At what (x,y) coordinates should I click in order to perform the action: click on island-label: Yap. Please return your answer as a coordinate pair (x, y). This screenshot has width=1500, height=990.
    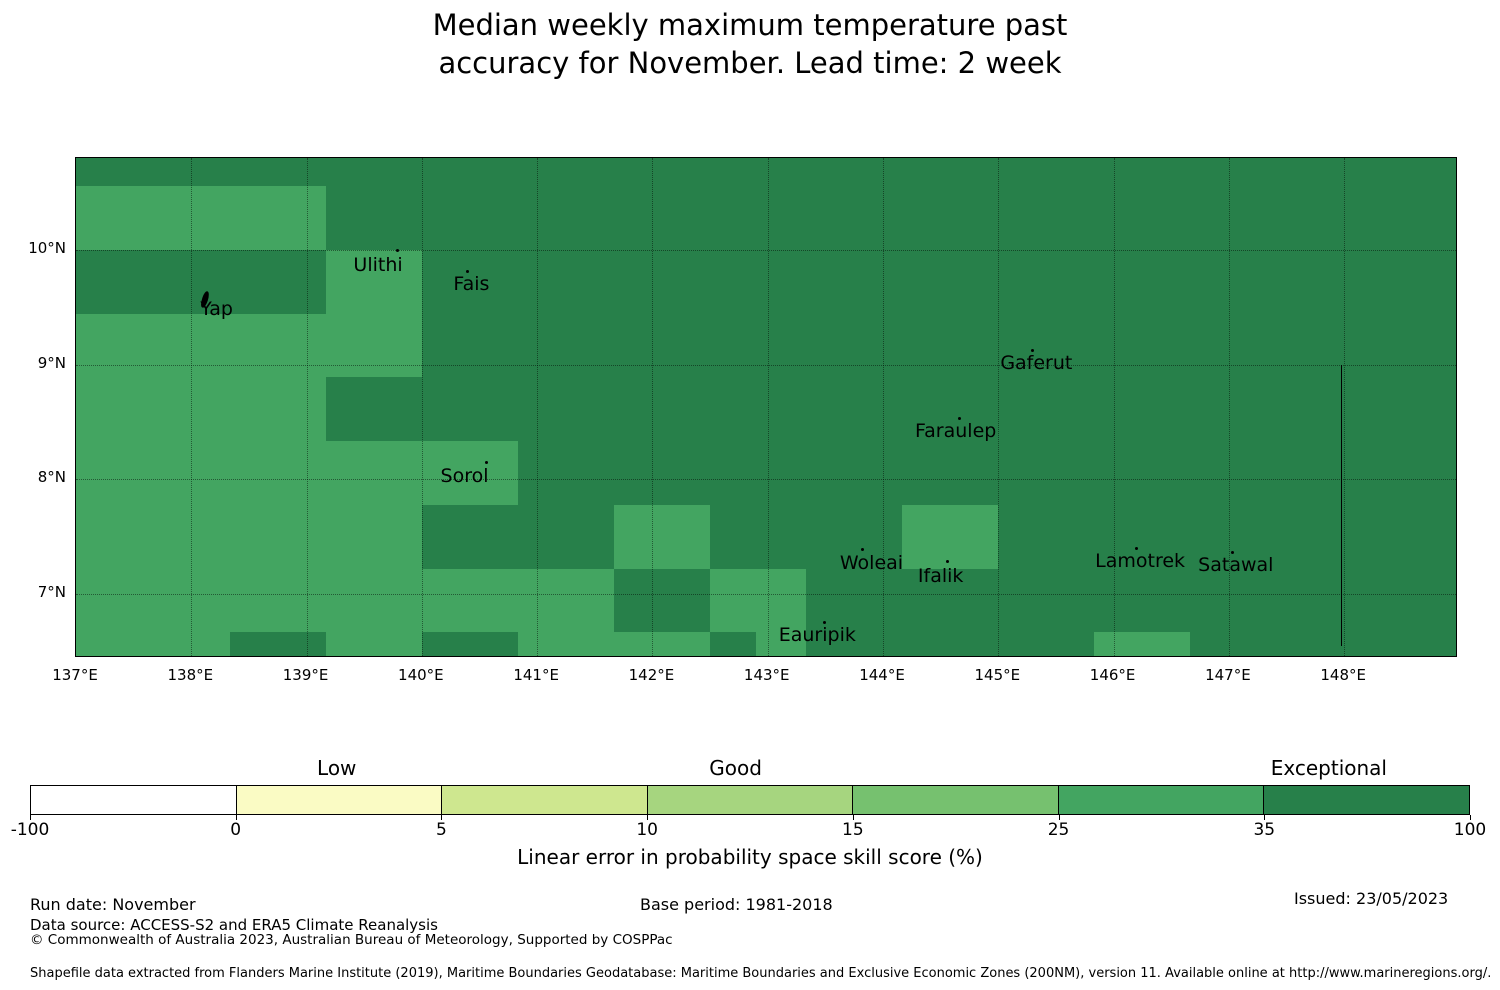
    Looking at the image, I should click on (216, 309).